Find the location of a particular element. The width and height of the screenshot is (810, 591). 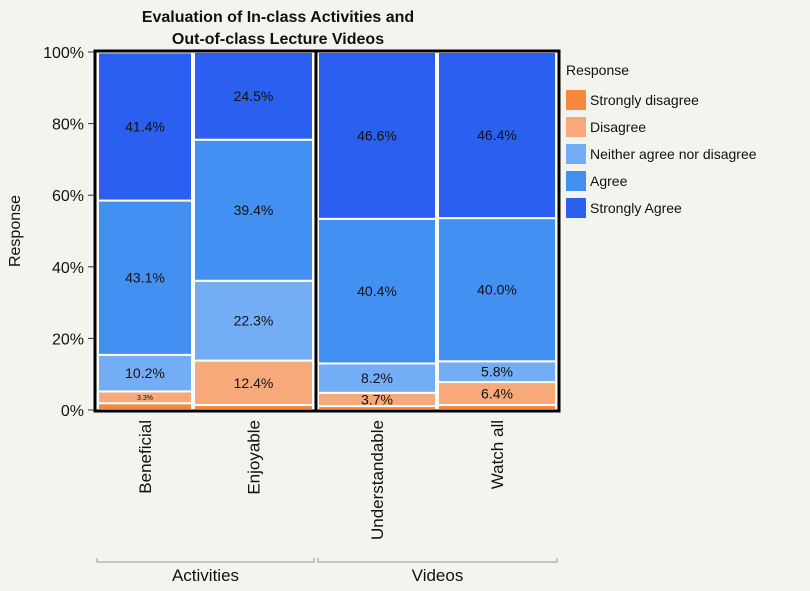

bar-value-label: 41.4% is located at coordinates (145, 126).